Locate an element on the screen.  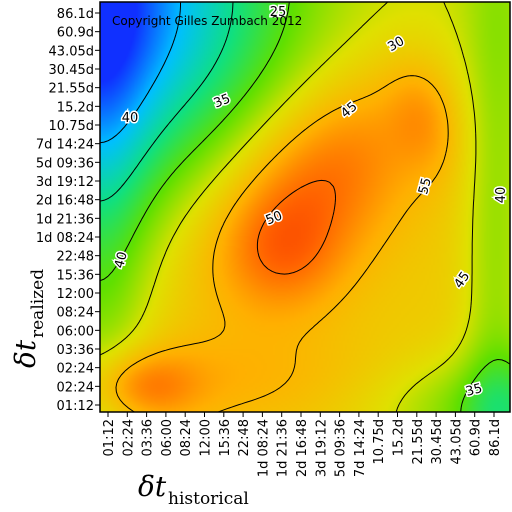
x-axis-label: δt historical is located at coordinates (193, 489).